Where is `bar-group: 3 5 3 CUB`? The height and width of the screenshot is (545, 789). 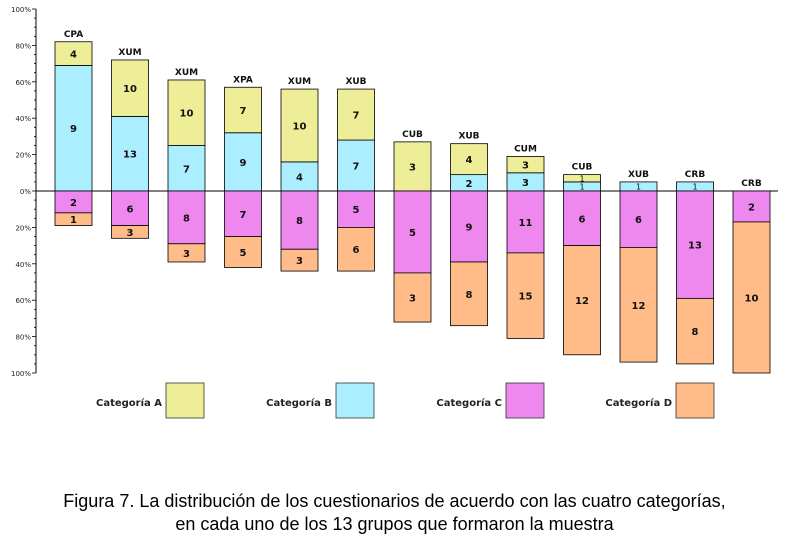
bar-group: 3 5 3 CUB is located at coordinates (412, 226).